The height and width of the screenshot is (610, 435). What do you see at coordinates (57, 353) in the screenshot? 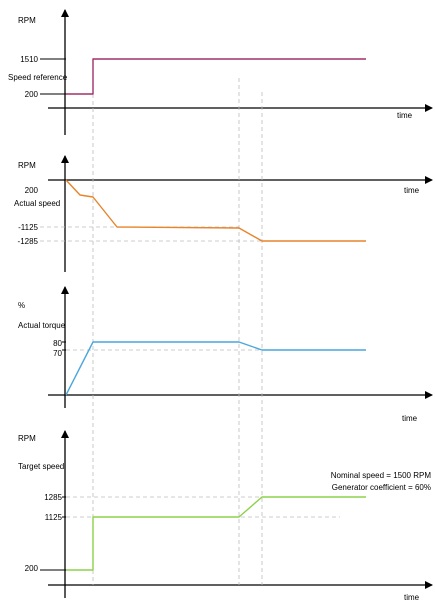
I see `panel-3-tick-70: 70` at bounding box center [57, 353].